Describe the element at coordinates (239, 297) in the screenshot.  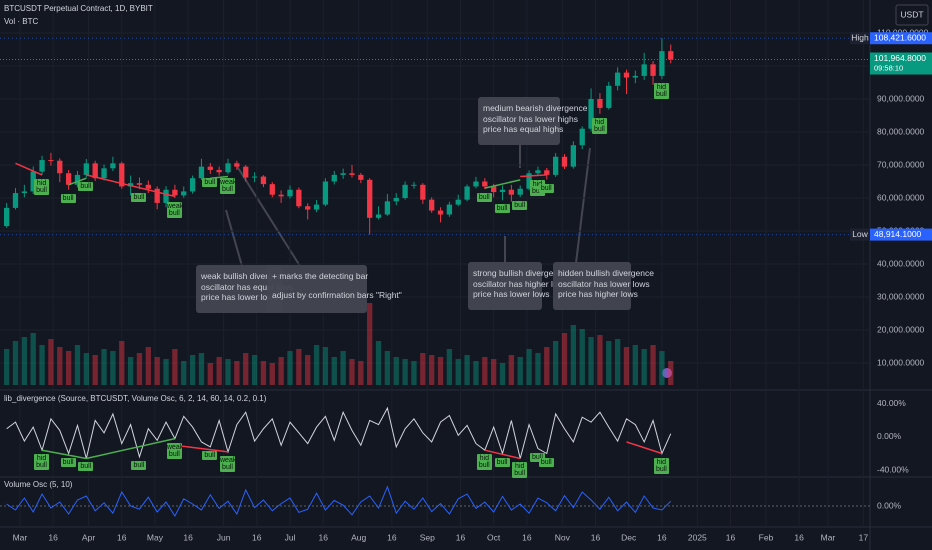
I see `annotation-line: price has lower lows` at that location.